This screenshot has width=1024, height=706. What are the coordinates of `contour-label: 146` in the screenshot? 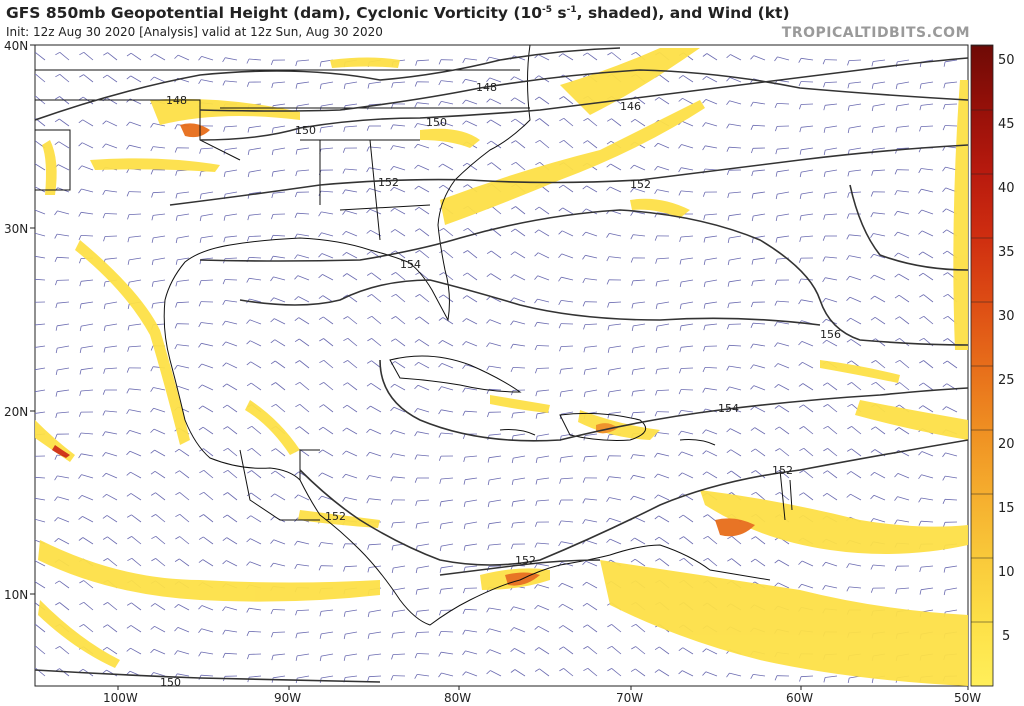 It's located at (630, 106).